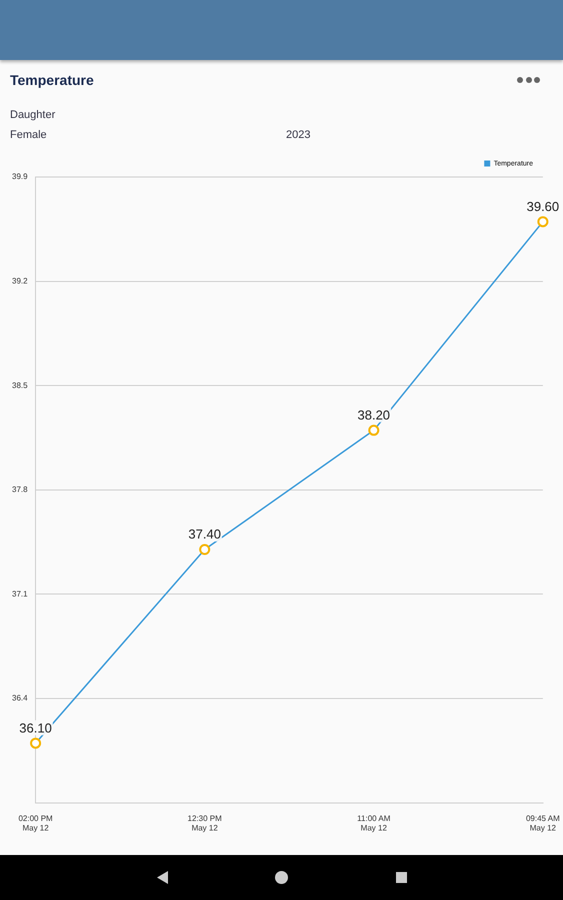  What do you see at coordinates (20, 177) in the screenshot?
I see `y-tick-label: 39.9` at bounding box center [20, 177].